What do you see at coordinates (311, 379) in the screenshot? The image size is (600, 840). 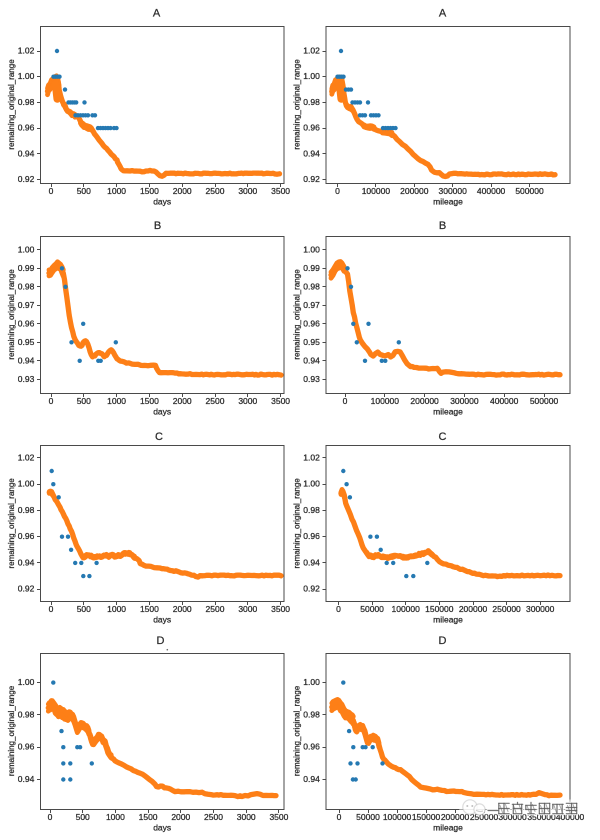 I see `svg-text: 0.93` at bounding box center [311, 379].